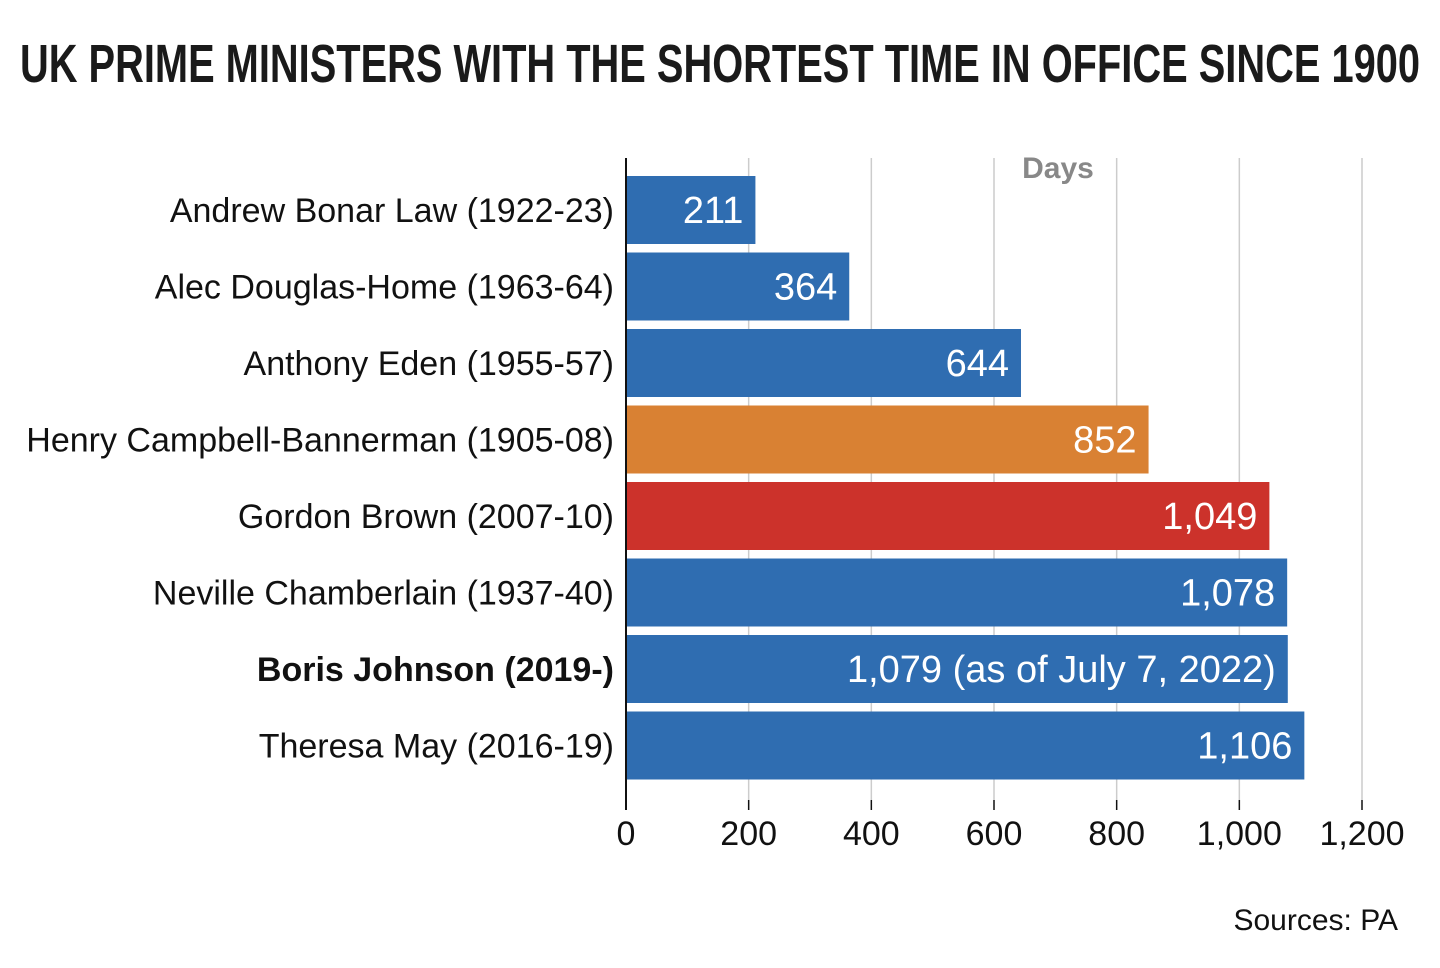  What do you see at coordinates (1227, 594) in the screenshot?
I see `bar-value-label: 1,078` at bounding box center [1227, 594].